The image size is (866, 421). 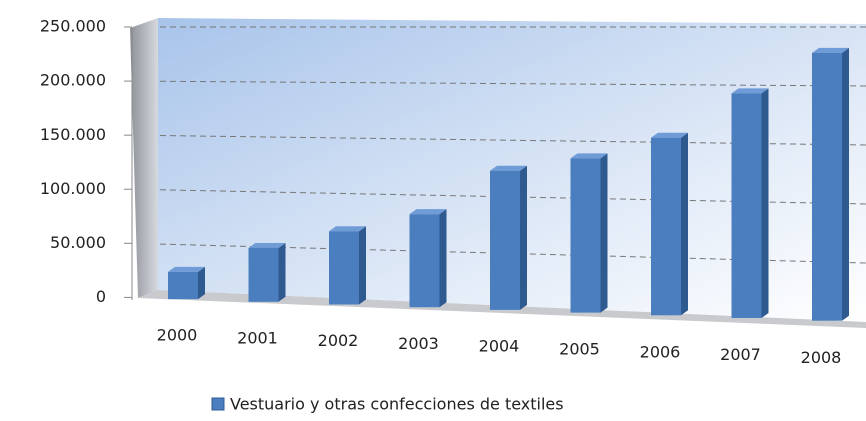 I want to click on x-tick-label: 2008, so click(x=821, y=357).